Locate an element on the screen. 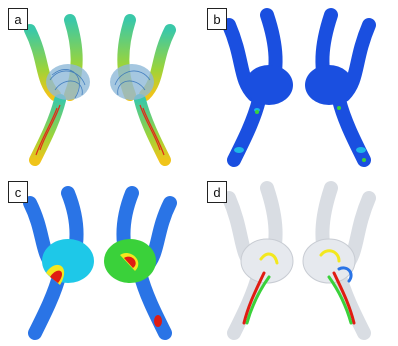 This screenshot has height=346, width=398. panel-label-c: c is located at coordinates (18, 192).